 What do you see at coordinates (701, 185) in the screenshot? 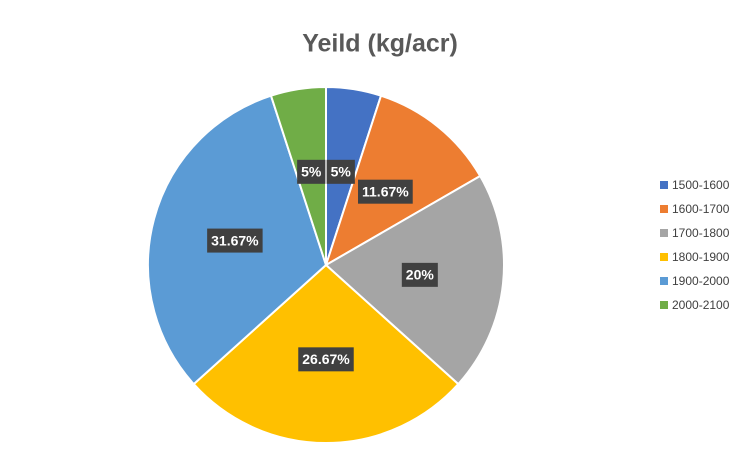
I see `legend-label: 1500-1600` at bounding box center [701, 185].